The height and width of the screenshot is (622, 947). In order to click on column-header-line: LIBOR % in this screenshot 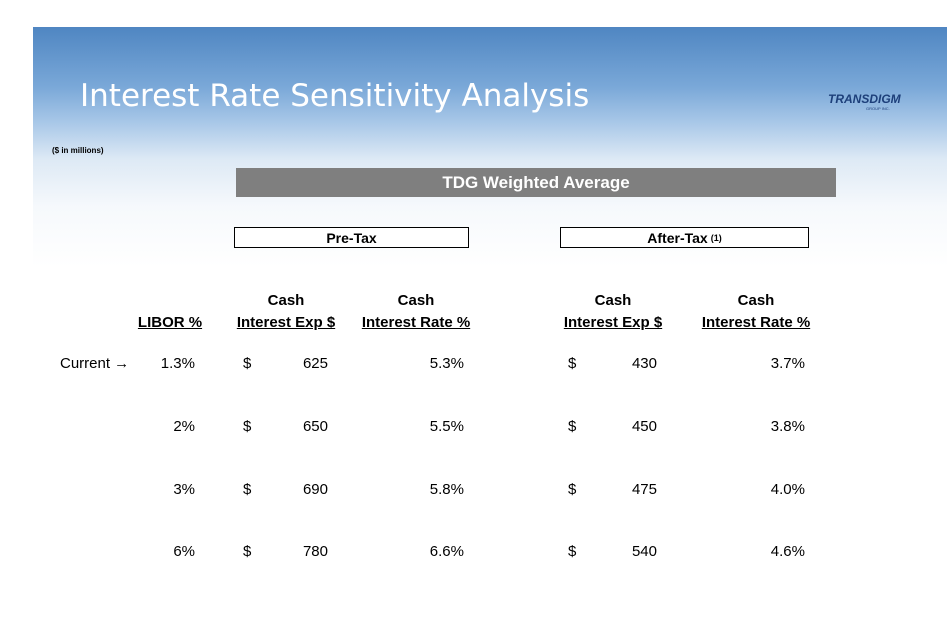, I will do `click(170, 323)`.